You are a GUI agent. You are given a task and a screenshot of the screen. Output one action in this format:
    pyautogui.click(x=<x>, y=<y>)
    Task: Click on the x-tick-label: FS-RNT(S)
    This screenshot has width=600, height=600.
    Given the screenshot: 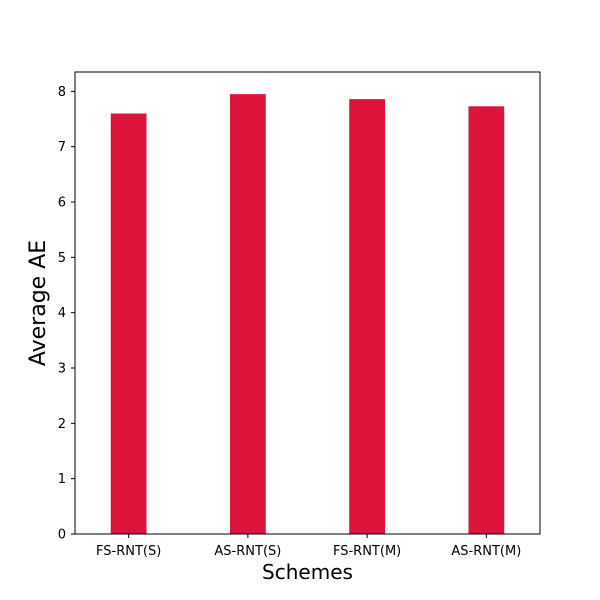 What is the action you would take?
    pyautogui.click(x=128, y=551)
    